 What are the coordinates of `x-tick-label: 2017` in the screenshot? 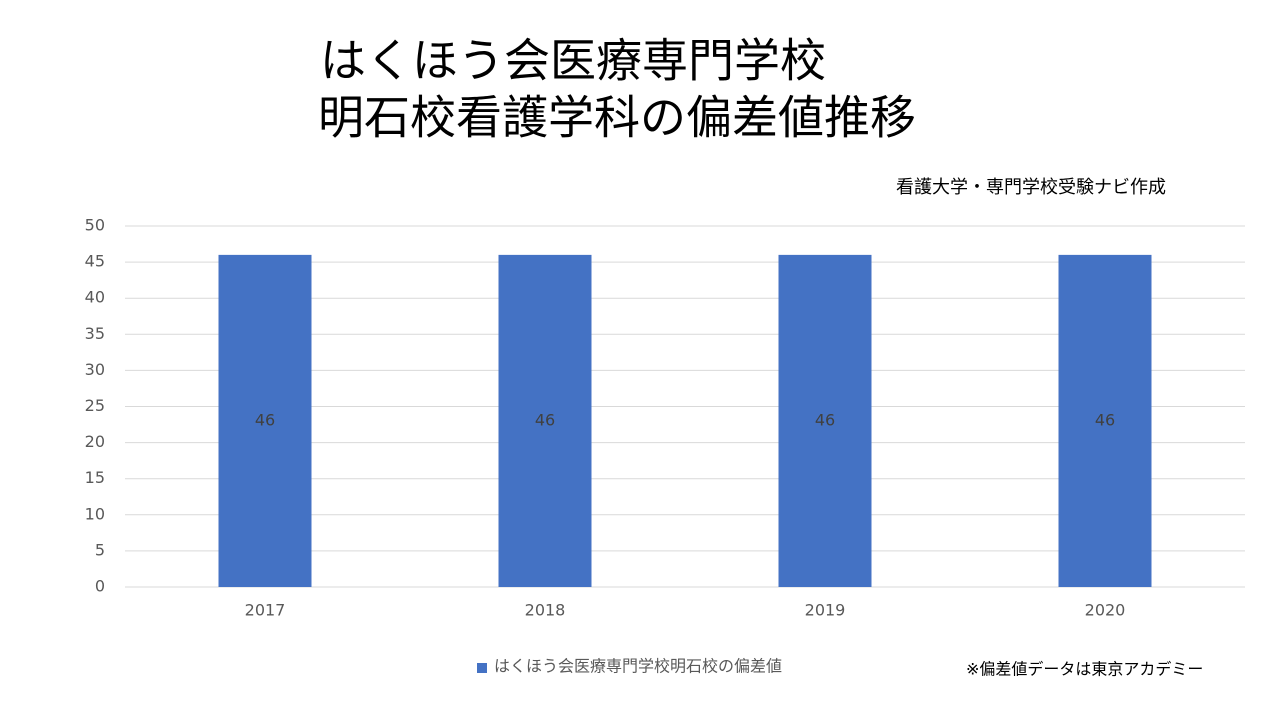 It's located at (265, 610).